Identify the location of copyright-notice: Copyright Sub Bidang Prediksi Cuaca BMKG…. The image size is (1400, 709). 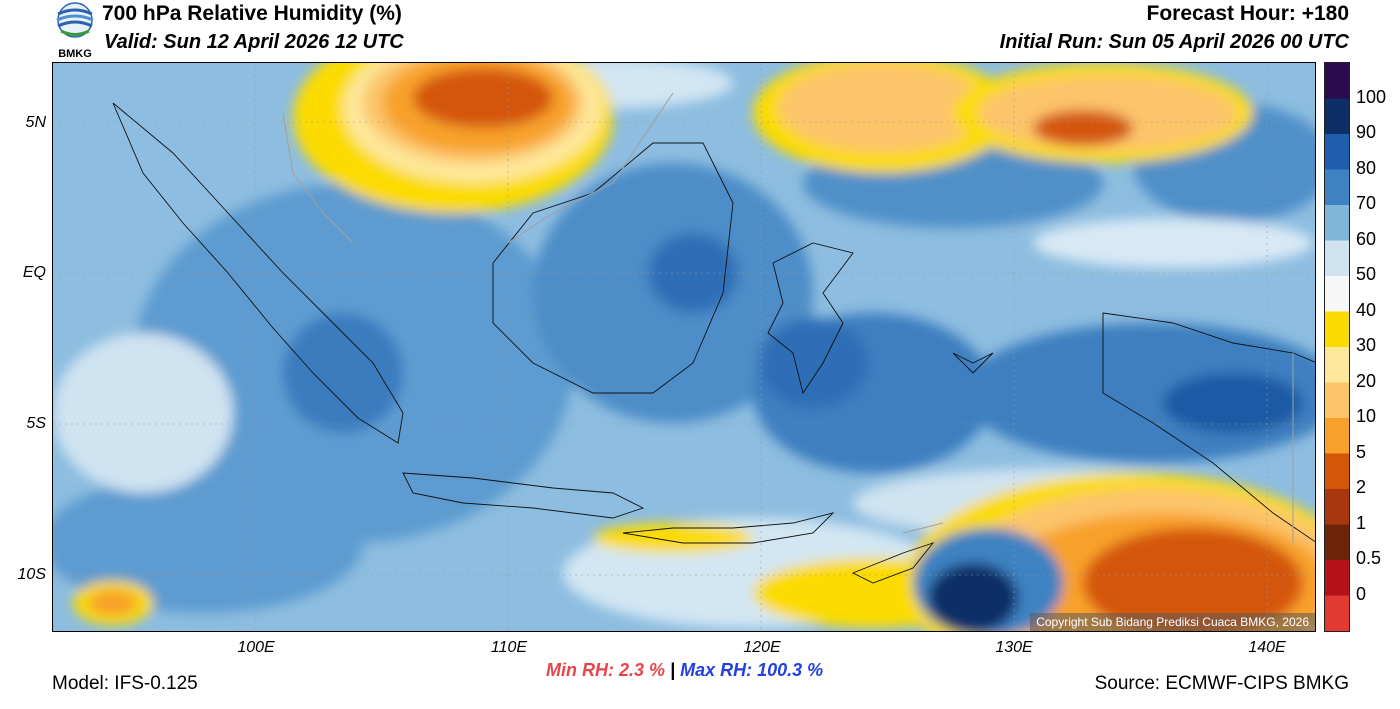
(1172, 622).